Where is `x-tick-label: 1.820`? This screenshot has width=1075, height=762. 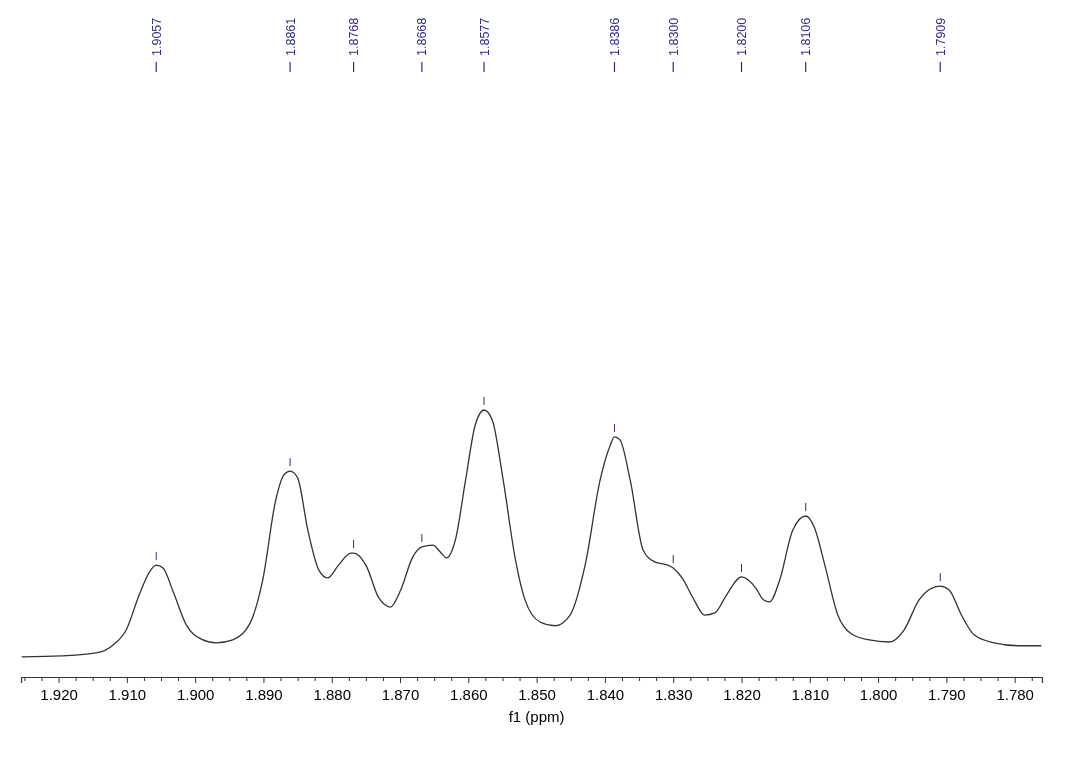
x-tick-label: 1.820 is located at coordinates (742, 694).